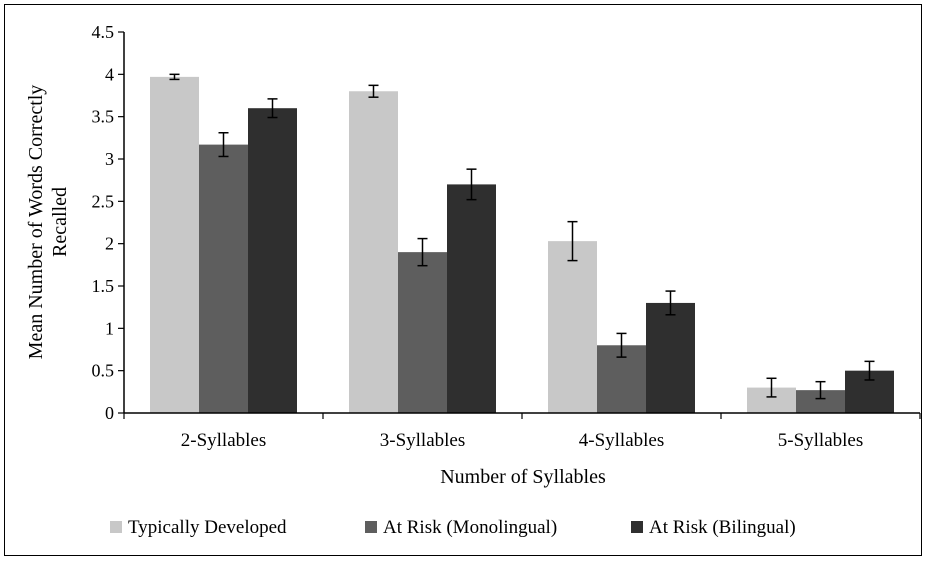  Describe the element at coordinates (103, 371) in the screenshot. I see `y-tick-label: 0.5` at that location.